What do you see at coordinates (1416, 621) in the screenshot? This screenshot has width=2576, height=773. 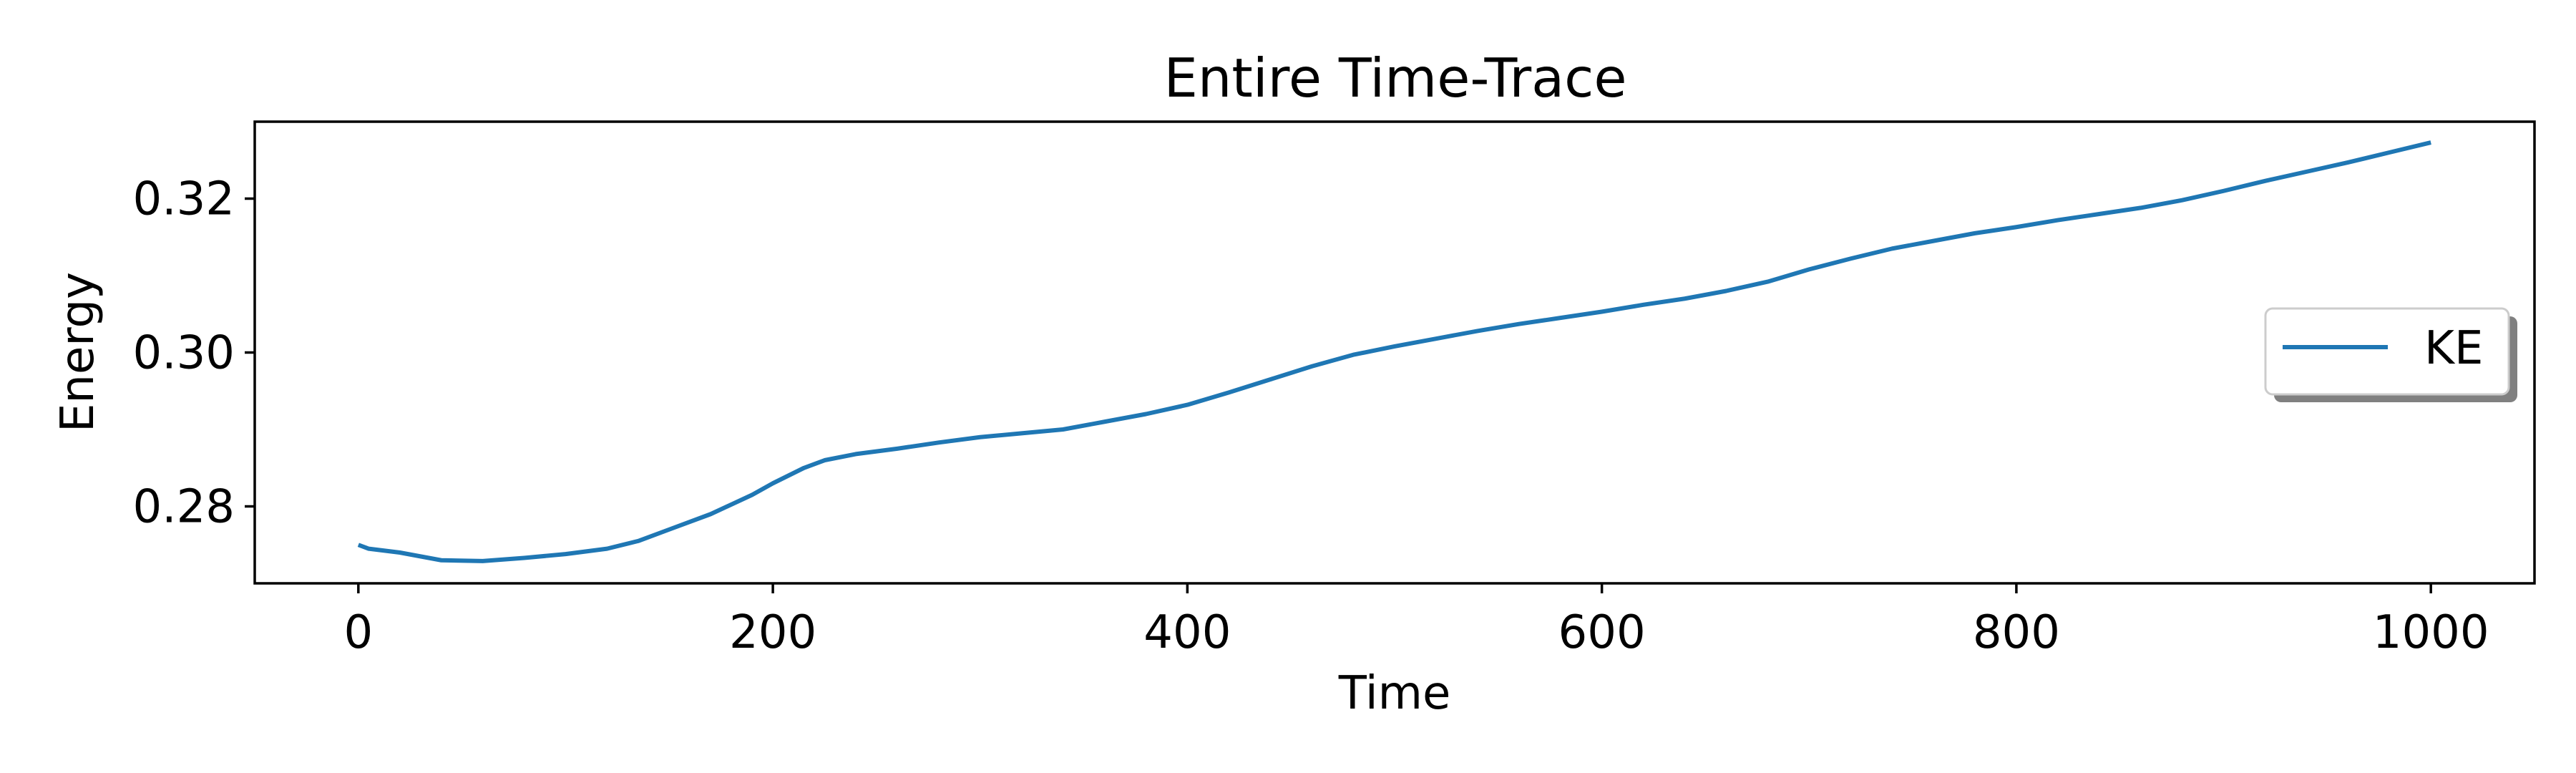 I see `x-axis-ticks: 0 200 400 600 800 1000` at bounding box center [1416, 621].